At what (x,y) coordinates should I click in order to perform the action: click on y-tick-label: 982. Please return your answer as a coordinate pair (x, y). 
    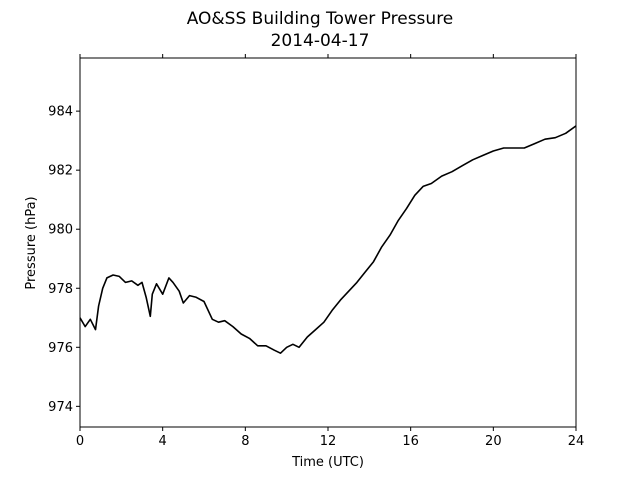
    Looking at the image, I should click on (60, 171).